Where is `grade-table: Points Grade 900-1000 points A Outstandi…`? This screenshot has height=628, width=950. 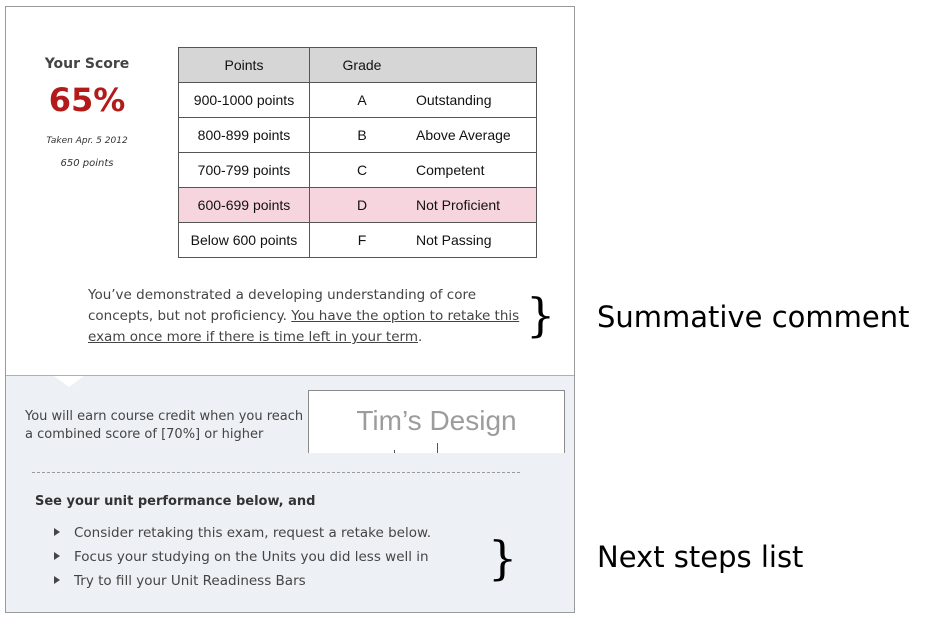
grade-table: Points Grade 900-1000 points A Outstandi… is located at coordinates (357, 152).